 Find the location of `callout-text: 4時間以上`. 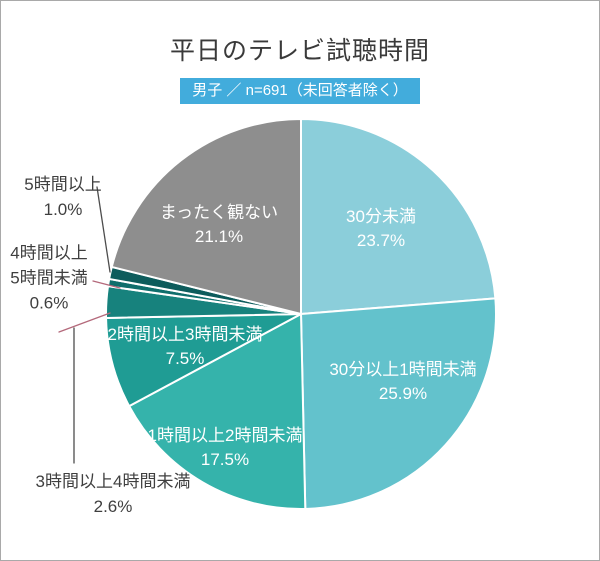

callout-text: 4時間以上 is located at coordinates (49, 253).